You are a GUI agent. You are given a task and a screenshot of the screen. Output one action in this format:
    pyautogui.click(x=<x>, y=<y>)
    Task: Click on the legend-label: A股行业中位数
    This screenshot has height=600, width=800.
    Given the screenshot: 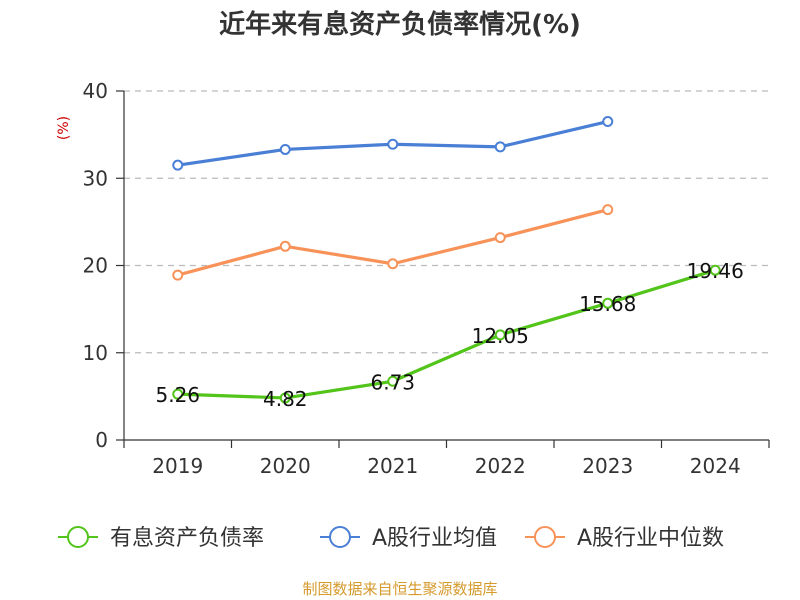 What is the action you would take?
    pyautogui.click(x=650, y=538)
    